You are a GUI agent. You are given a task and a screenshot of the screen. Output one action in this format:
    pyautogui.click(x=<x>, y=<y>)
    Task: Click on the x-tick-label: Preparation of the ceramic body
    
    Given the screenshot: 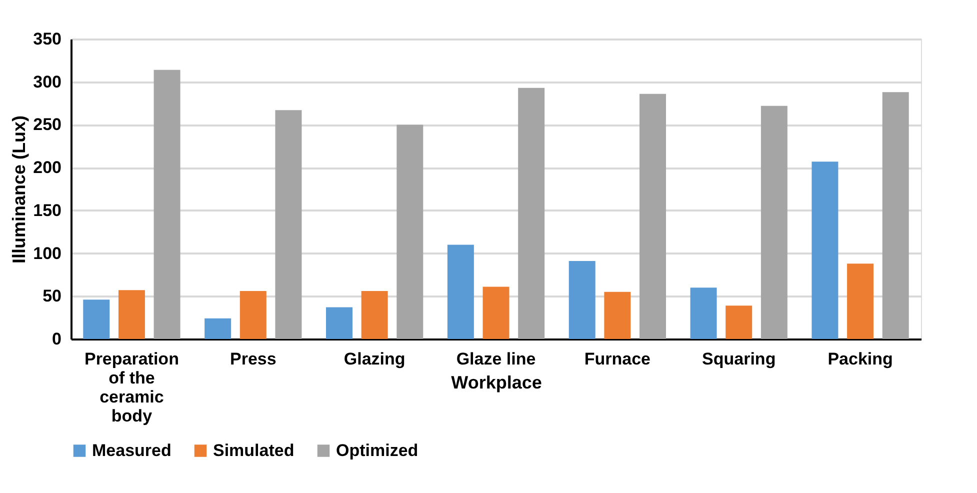 What is the action you would take?
    pyautogui.click(x=131, y=388)
    